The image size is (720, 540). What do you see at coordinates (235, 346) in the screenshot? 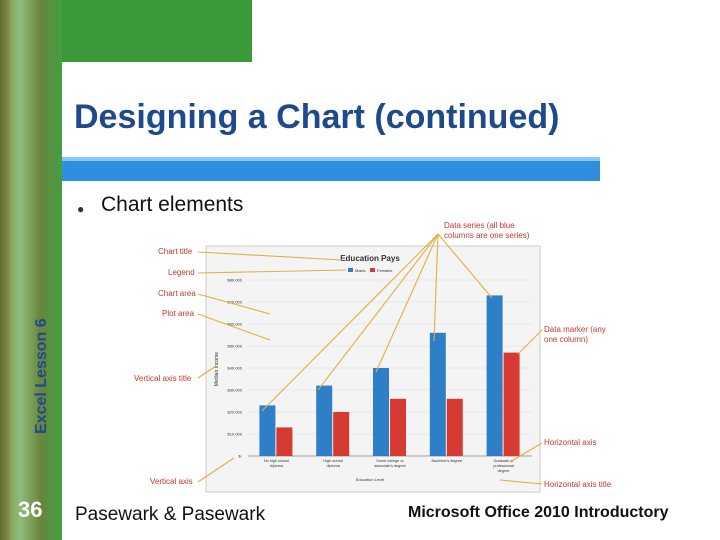
I see `y-tick-label: $50,000` at bounding box center [235, 346].